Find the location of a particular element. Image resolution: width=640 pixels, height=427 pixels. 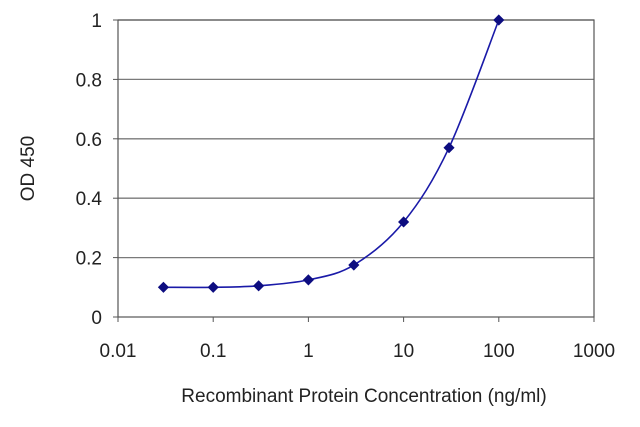

y-axis: 0 0.2 0.4 0.6 0.8 1 is located at coordinates (97, 170).